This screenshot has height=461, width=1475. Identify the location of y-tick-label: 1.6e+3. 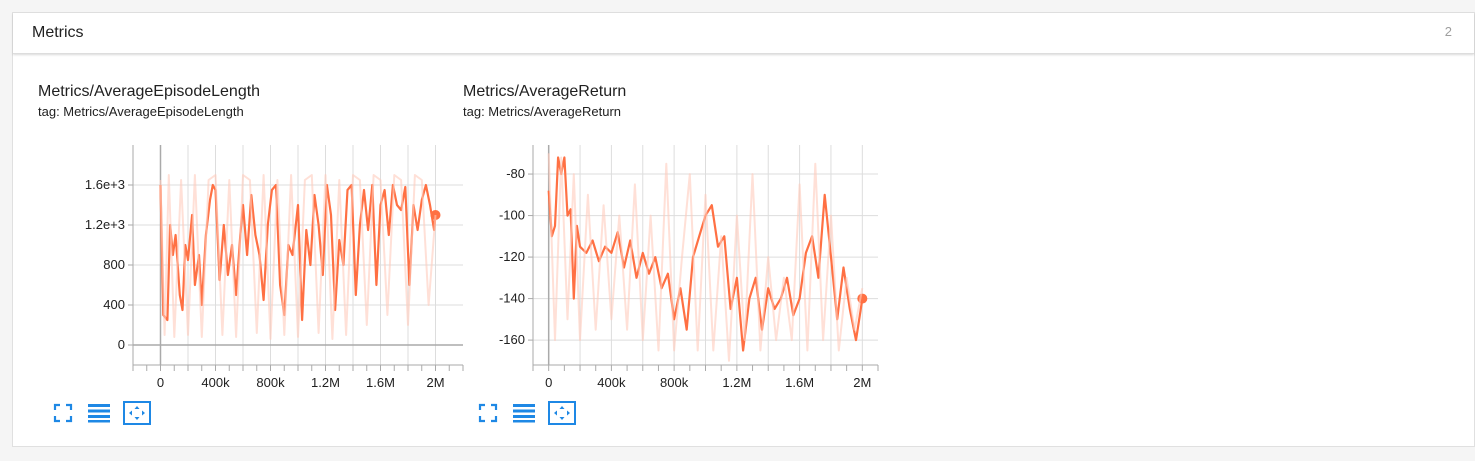
(105, 184).